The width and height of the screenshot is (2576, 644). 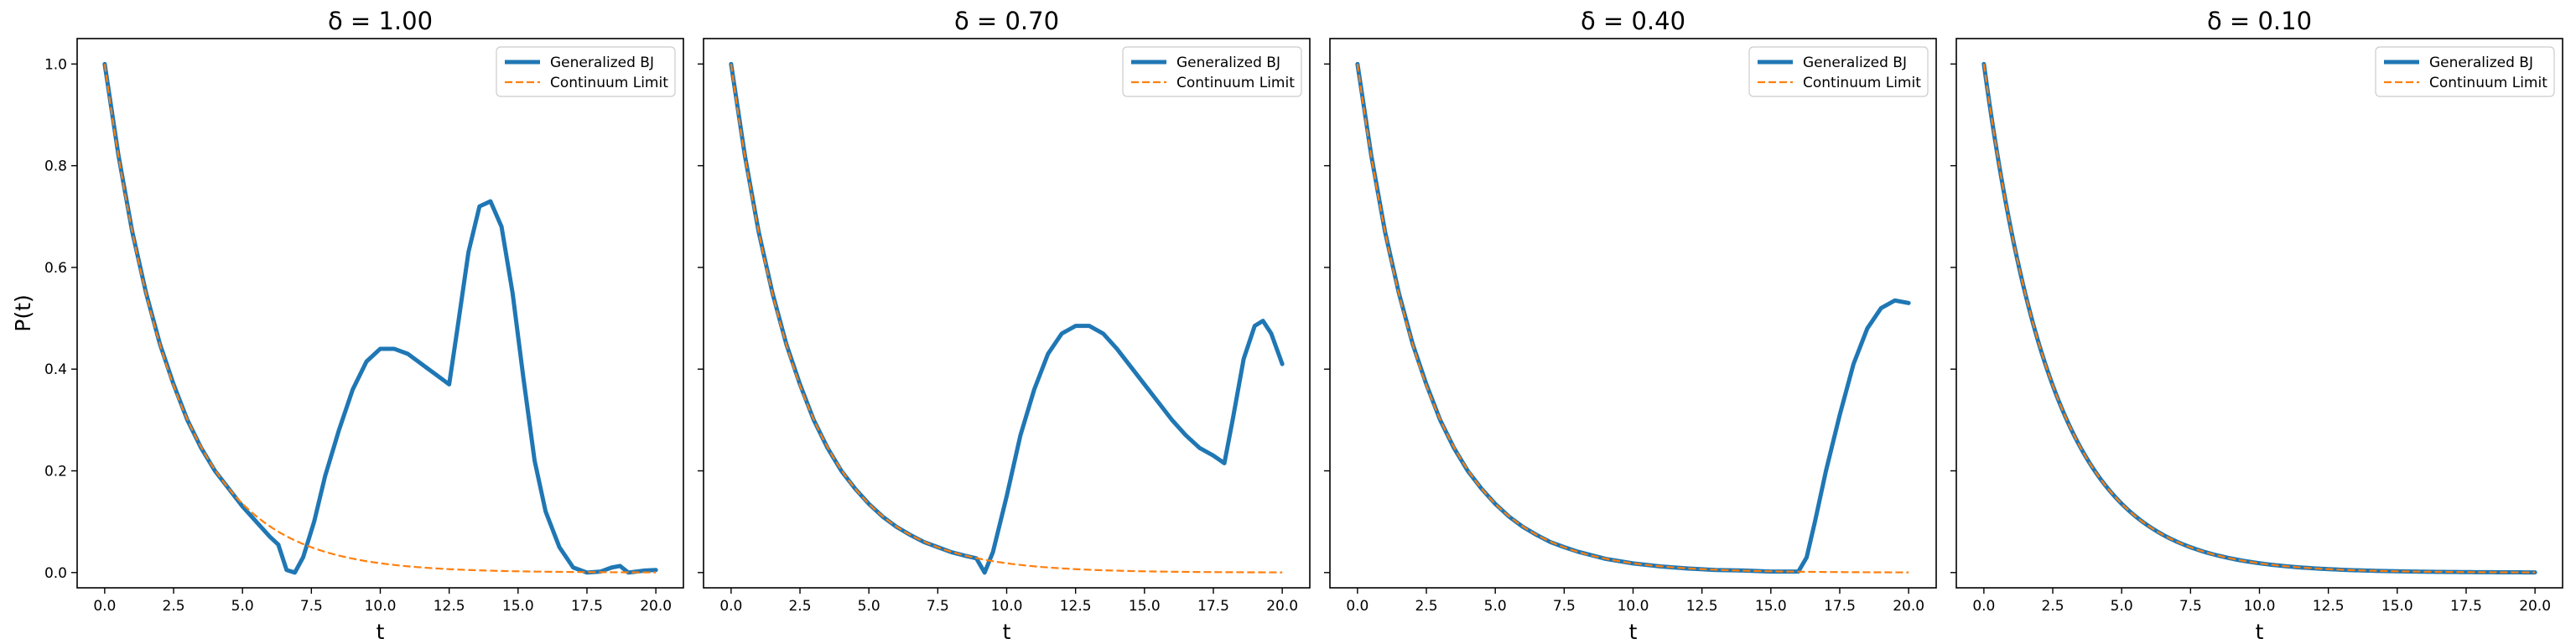 What do you see at coordinates (380, 21) in the screenshot?
I see `panel-title: δ = 1.00` at bounding box center [380, 21].